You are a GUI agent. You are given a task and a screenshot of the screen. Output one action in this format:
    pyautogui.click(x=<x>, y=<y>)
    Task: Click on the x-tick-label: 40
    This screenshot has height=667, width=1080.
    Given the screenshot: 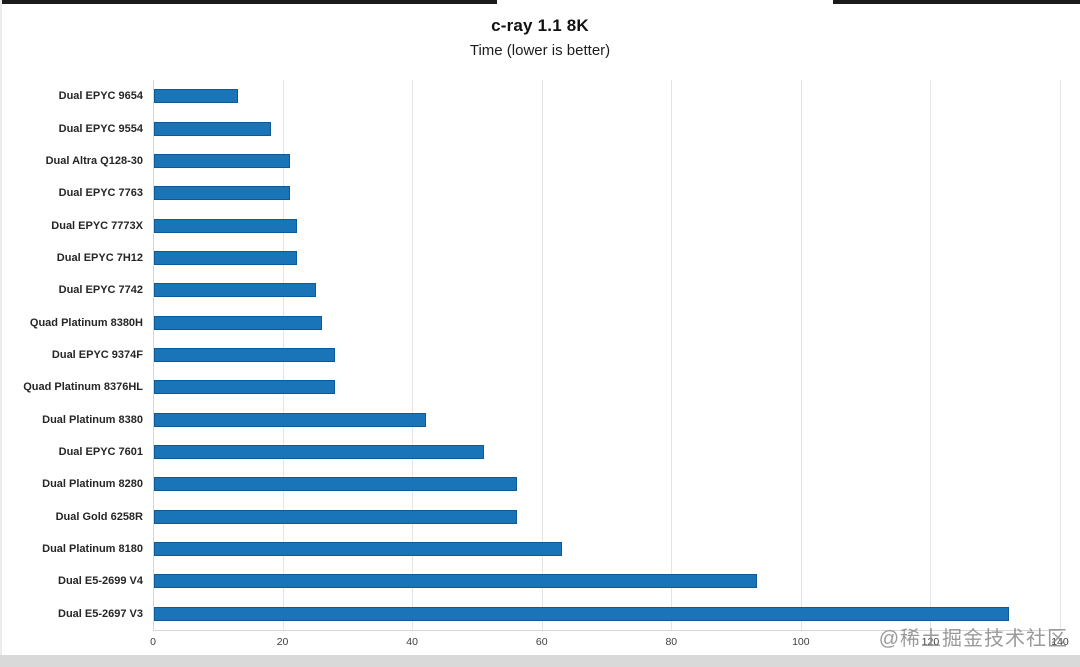 What is the action you would take?
    pyautogui.click(x=412, y=642)
    